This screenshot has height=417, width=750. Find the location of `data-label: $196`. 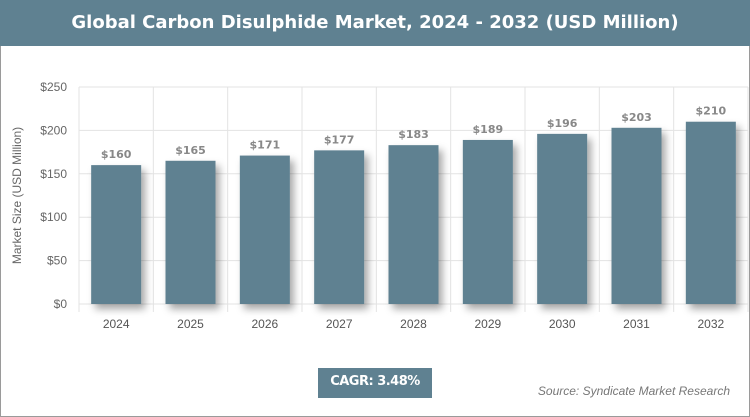

data-label: $196 is located at coordinates (562, 123).